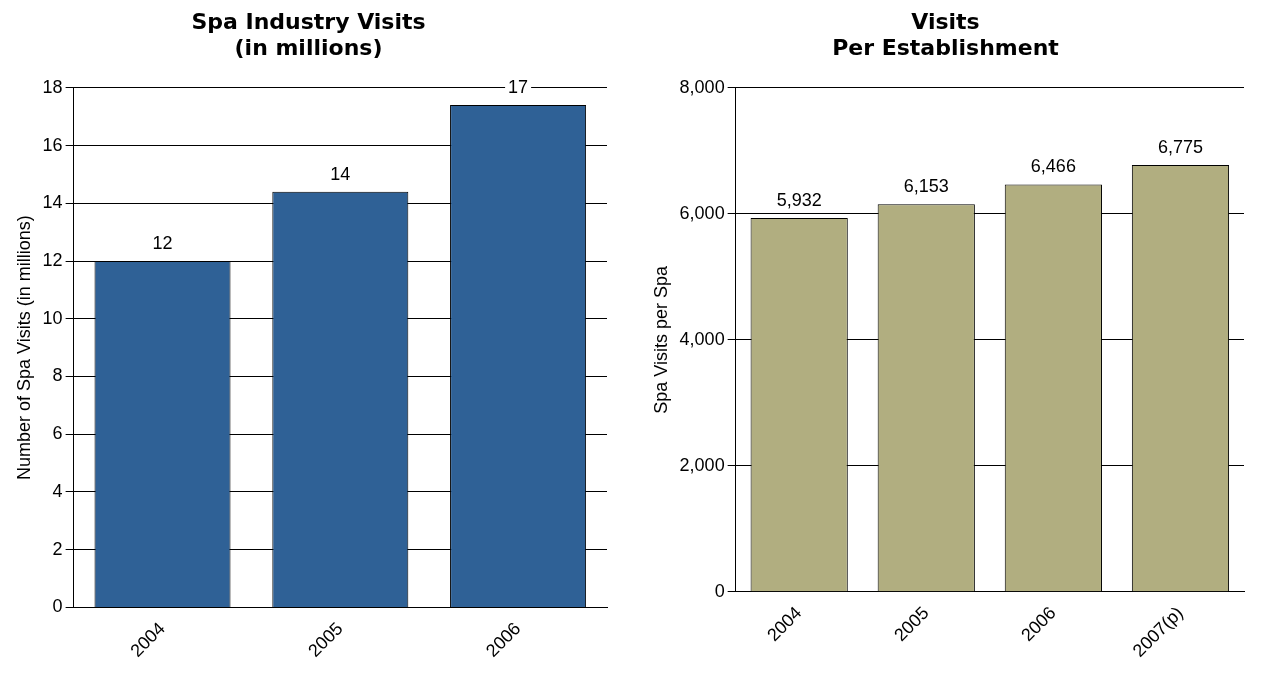 The image size is (1275, 675). What do you see at coordinates (23, 347) in the screenshot?
I see `y-axis-title: Number of Spa Visits (in millions)` at bounding box center [23, 347].